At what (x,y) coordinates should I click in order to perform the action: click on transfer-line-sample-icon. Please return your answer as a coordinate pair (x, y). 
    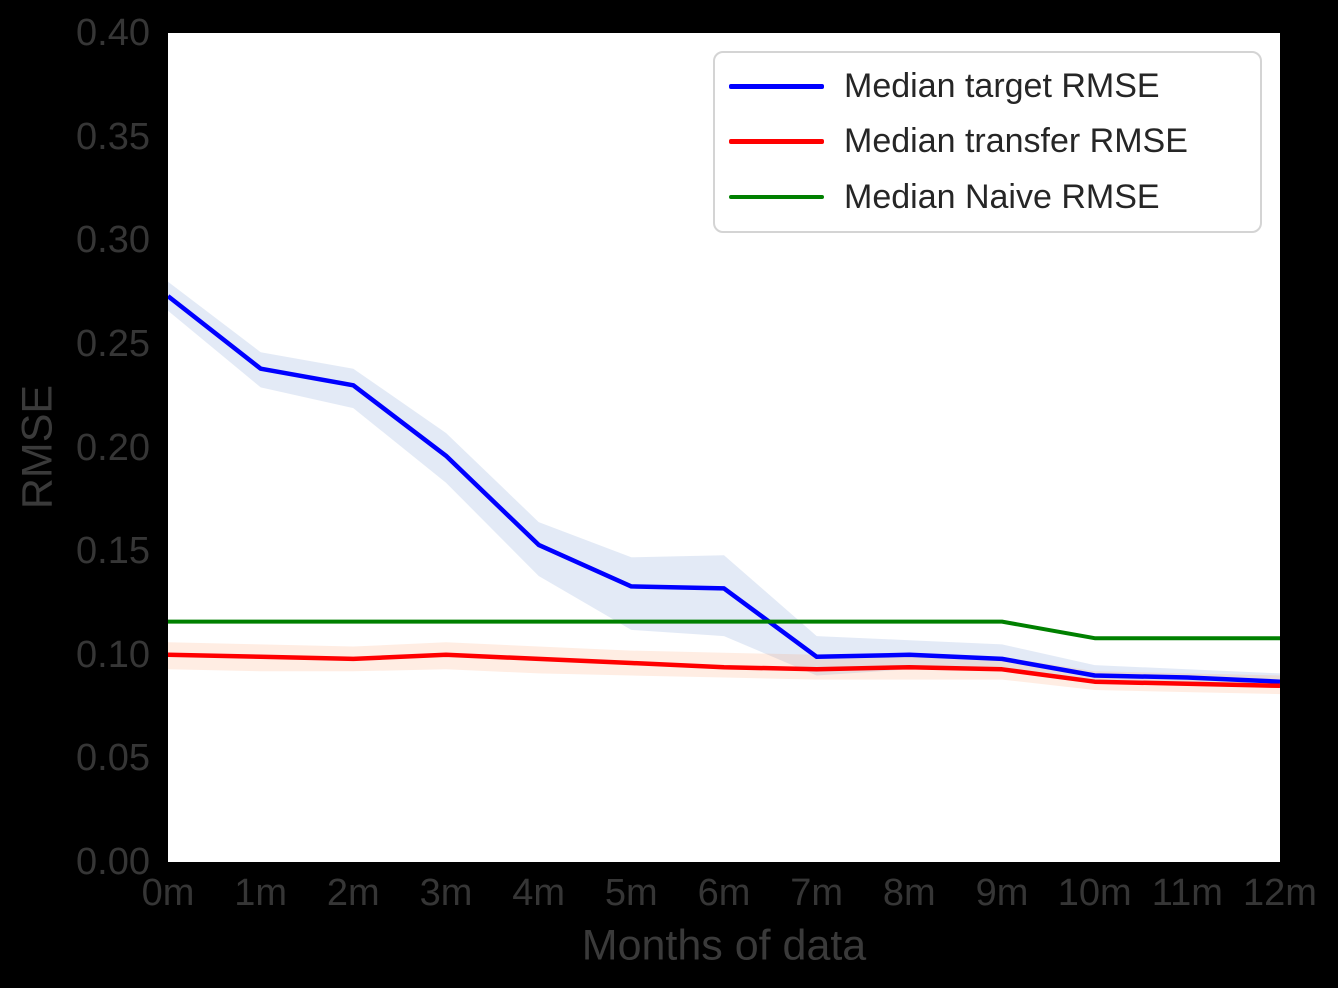
    Looking at the image, I should click on (776, 142).